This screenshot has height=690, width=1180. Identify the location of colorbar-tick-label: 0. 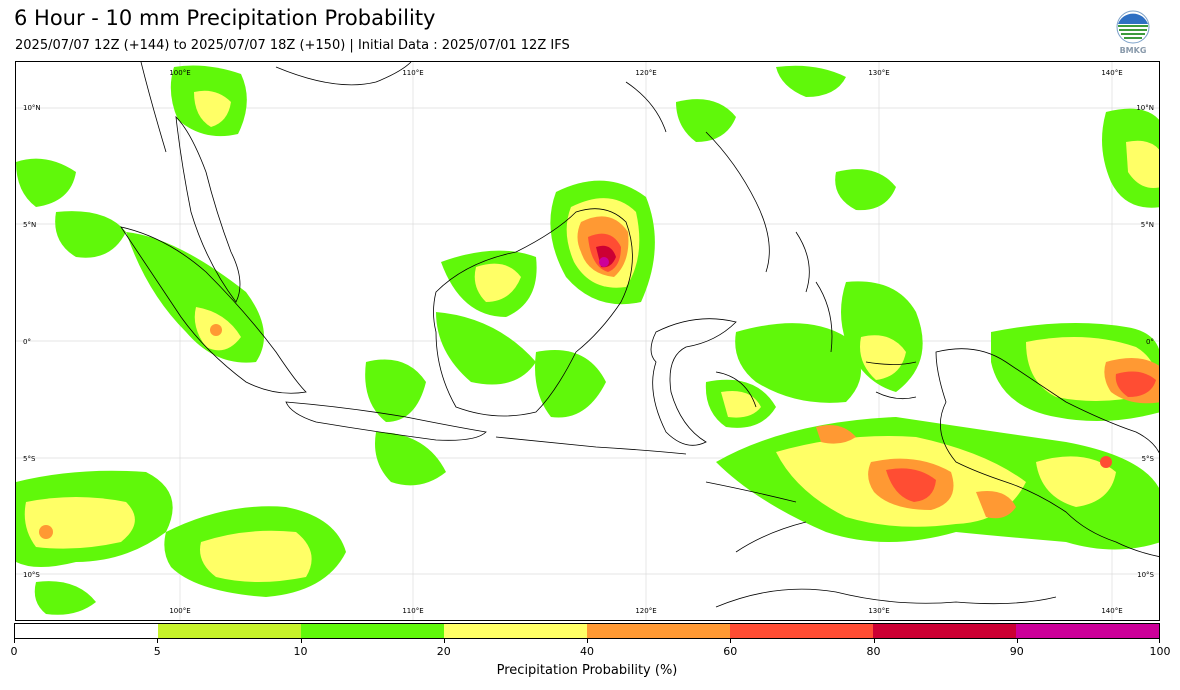
(14, 651).